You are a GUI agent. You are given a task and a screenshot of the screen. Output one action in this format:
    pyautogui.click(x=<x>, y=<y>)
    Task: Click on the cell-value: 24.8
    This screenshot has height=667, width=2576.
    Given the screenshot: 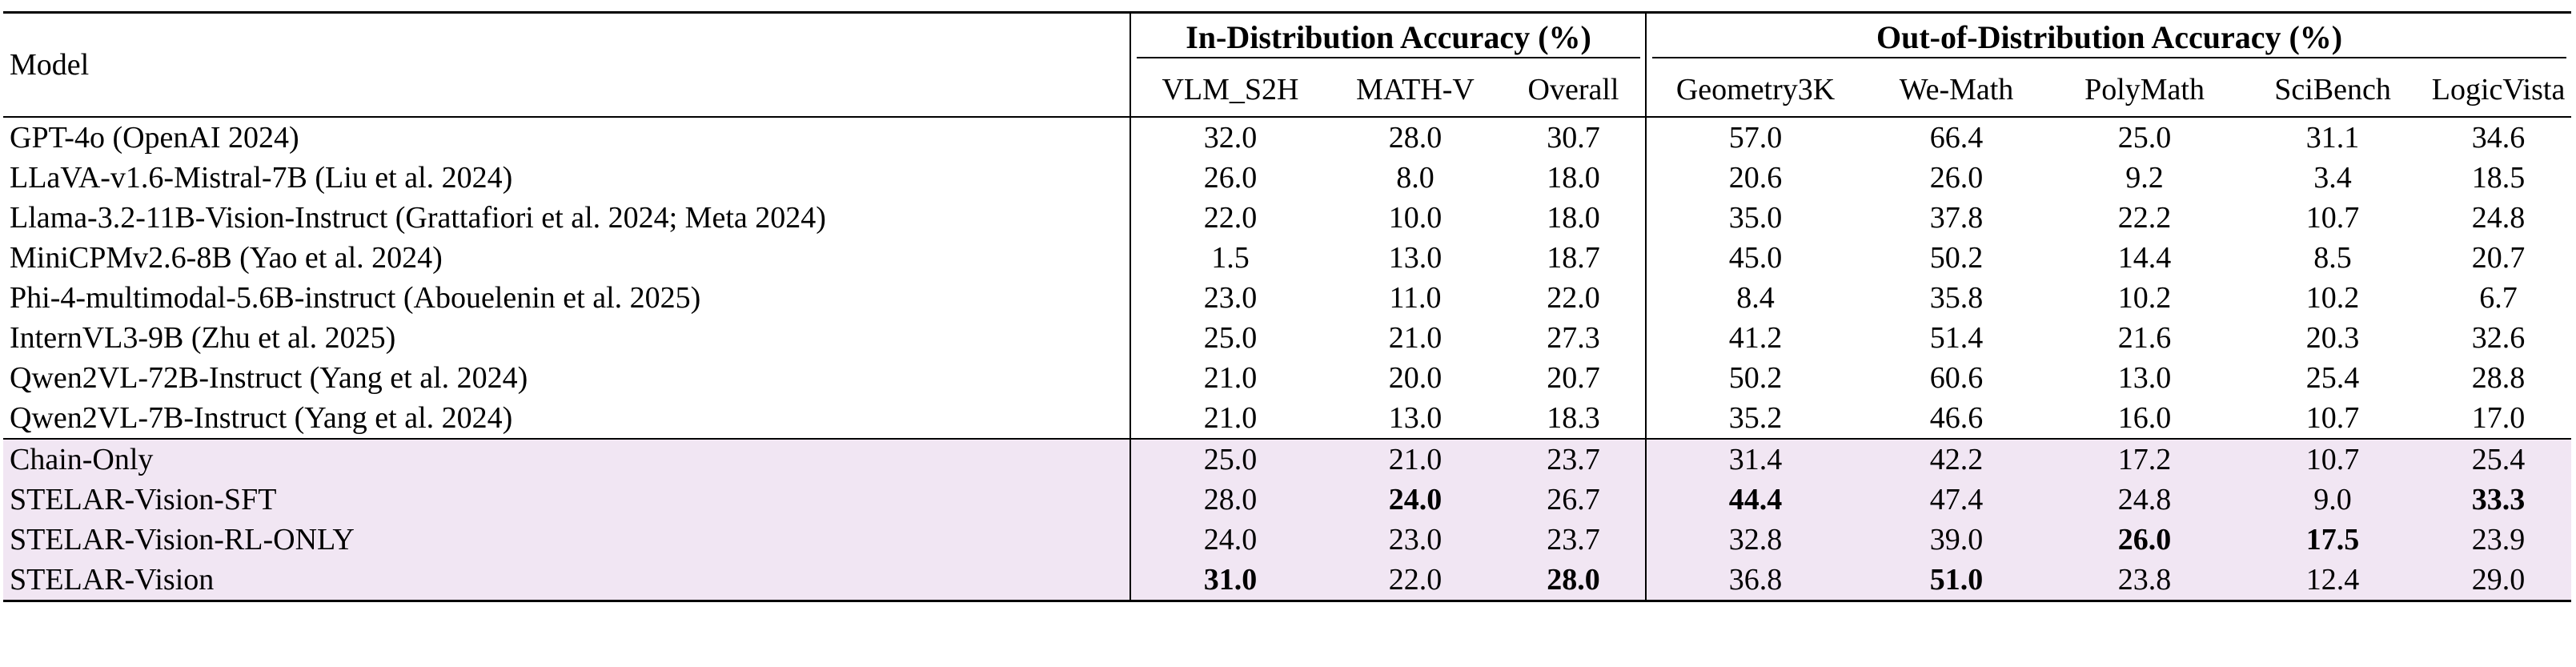 What is the action you would take?
    pyautogui.click(x=2145, y=500)
    